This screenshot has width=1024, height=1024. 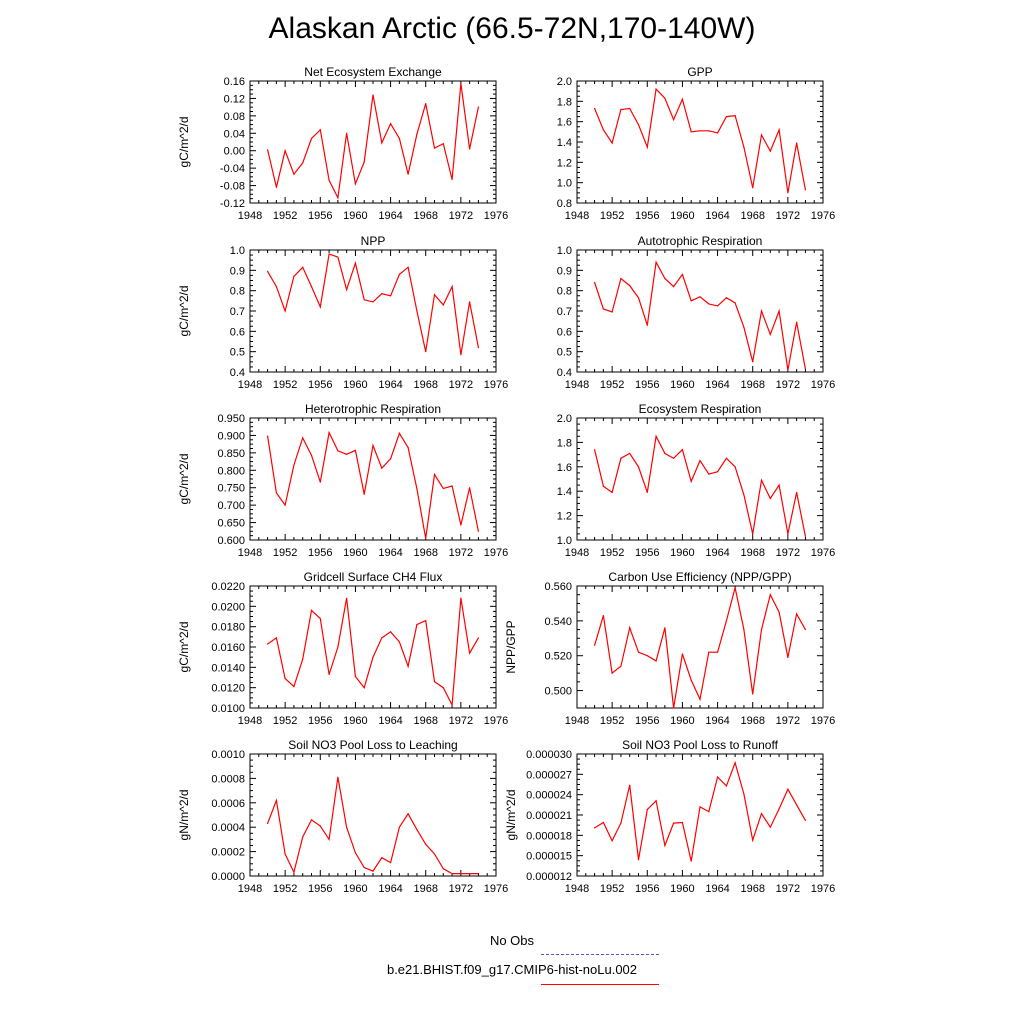 I want to click on y-tick-label: 0.000027, so click(x=549, y=775).